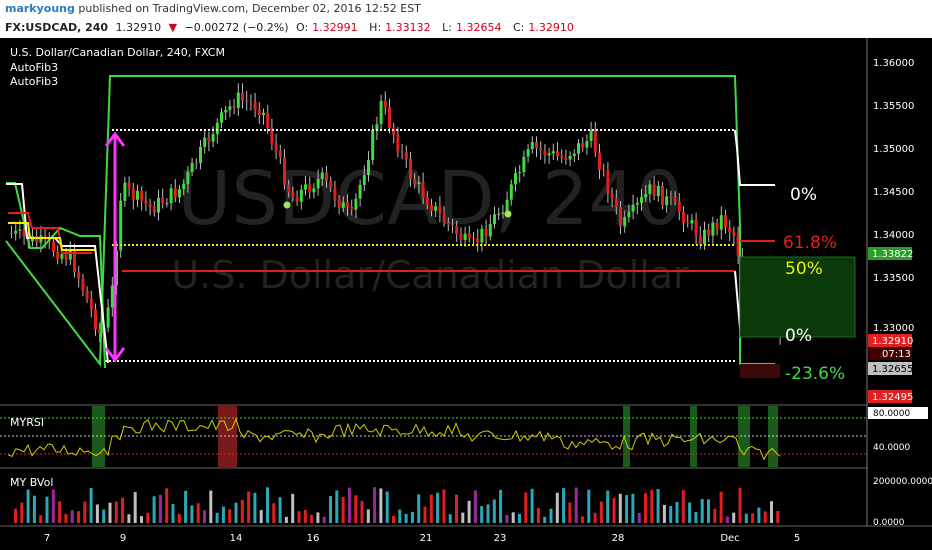  Describe the element at coordinates (893, 278) in the screenshot. I see `price-axis-label: 1.33500` at that location.